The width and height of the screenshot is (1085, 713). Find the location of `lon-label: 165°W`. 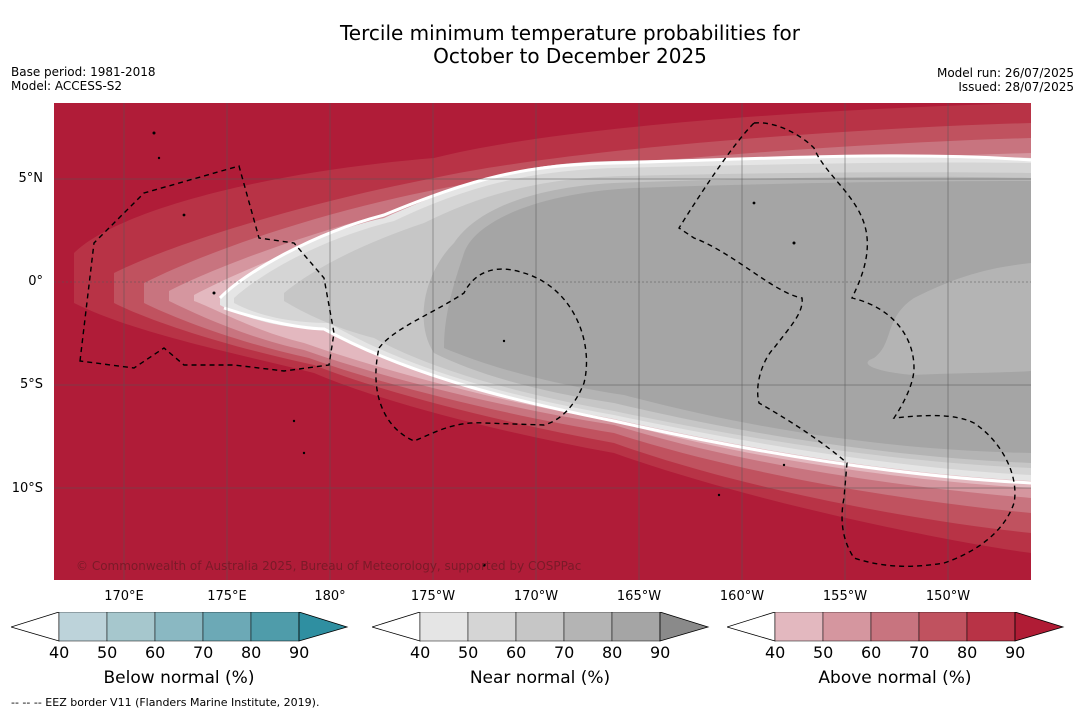

lon-label: 165°W is located at coordinates (639, 596).